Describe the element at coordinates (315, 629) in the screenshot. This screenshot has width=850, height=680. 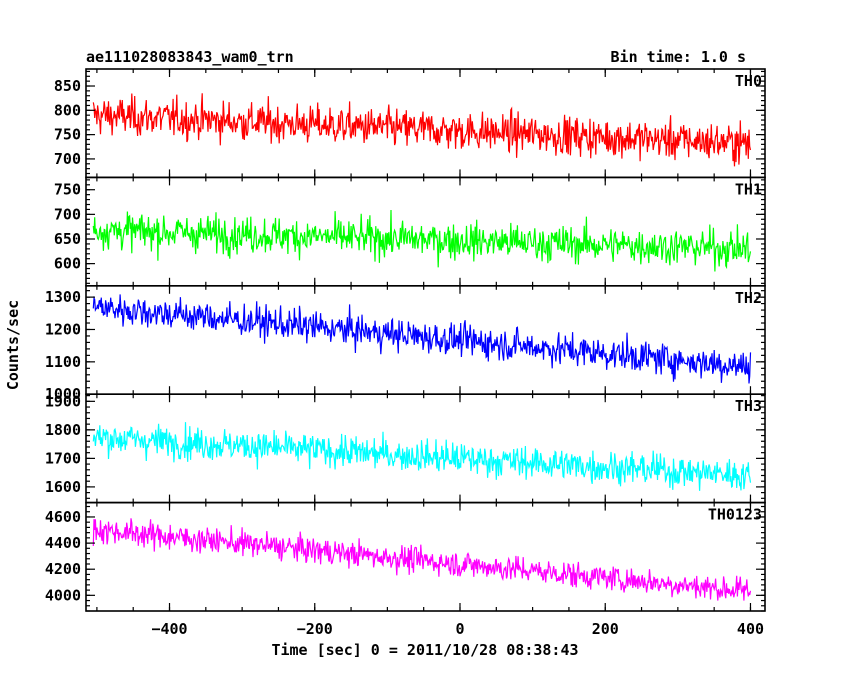
I see `x-tick-label: −200` at that location.